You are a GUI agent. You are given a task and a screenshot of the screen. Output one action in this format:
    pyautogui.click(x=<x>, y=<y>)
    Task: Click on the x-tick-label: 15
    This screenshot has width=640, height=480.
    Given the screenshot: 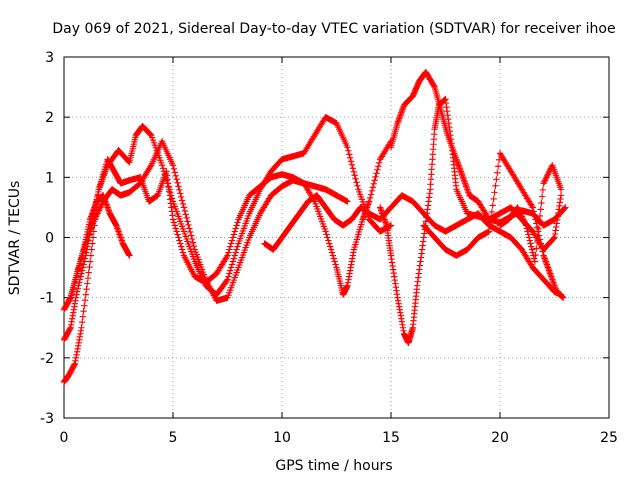 What is the action you would take?
    pyautogui.click(x=391, y=438)
    